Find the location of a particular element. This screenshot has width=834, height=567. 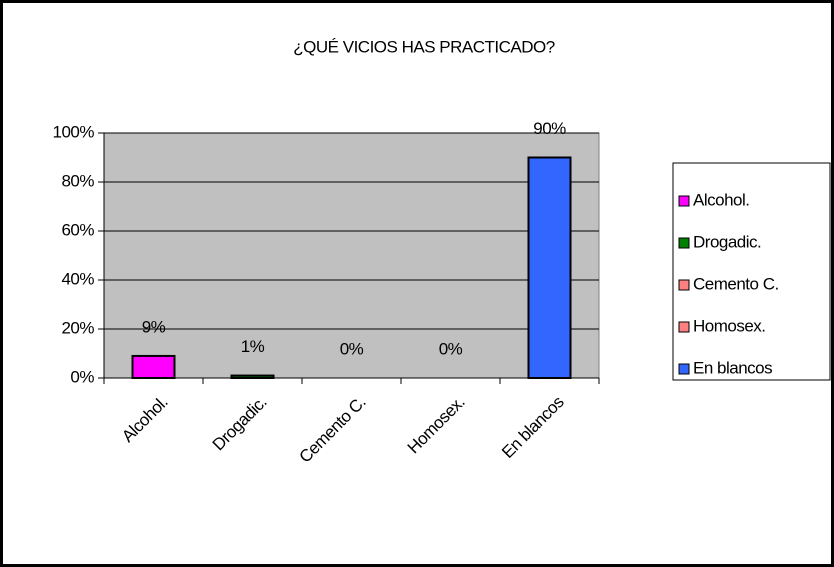

value-label: 90% is located at coordinates (549, 128).